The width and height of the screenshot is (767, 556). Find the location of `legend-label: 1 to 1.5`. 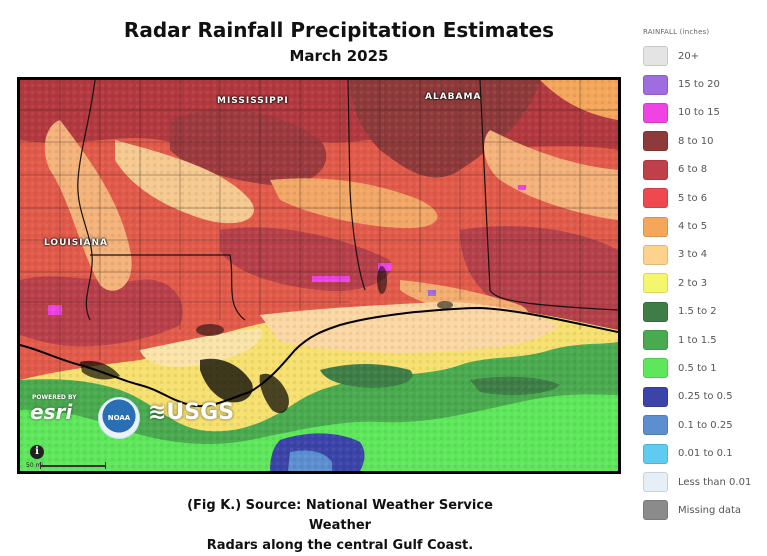

legend-label: 1 to 1.5 is located at coordinates (697, 340).